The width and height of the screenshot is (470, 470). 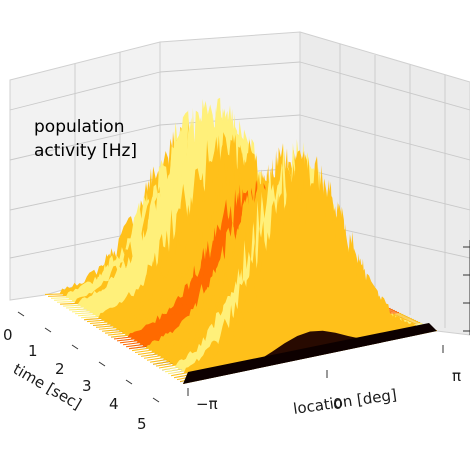 What do you see at coordinates (79, 127) in the screenshot?
I see `zlabel-line-1: population` at bounding box center [79, 127].